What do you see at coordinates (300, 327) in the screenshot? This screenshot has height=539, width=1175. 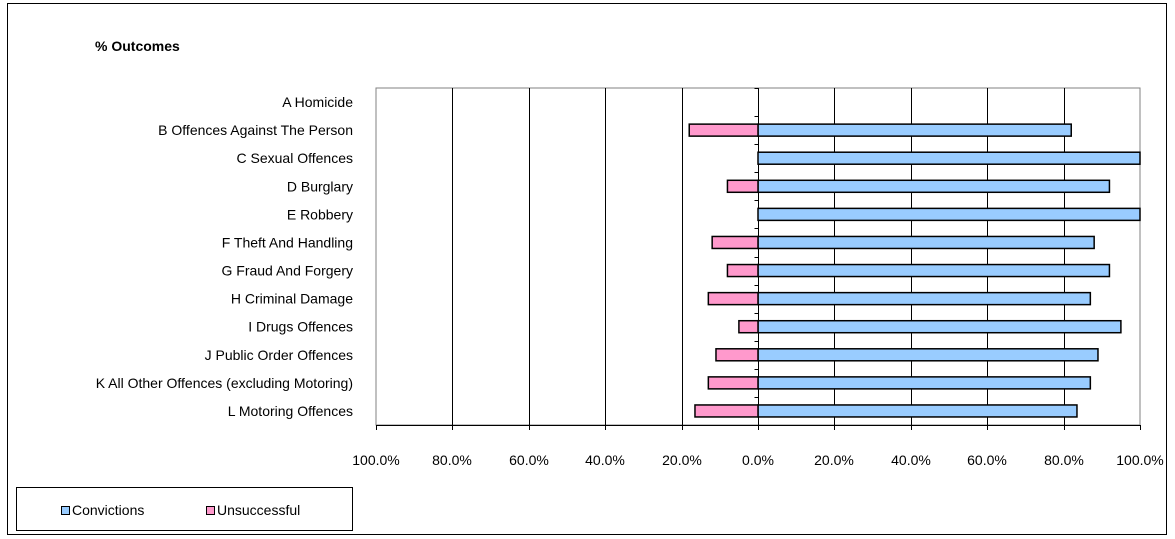 I see `category-label: I Drugs Offences` at bounding box center [300, 327].